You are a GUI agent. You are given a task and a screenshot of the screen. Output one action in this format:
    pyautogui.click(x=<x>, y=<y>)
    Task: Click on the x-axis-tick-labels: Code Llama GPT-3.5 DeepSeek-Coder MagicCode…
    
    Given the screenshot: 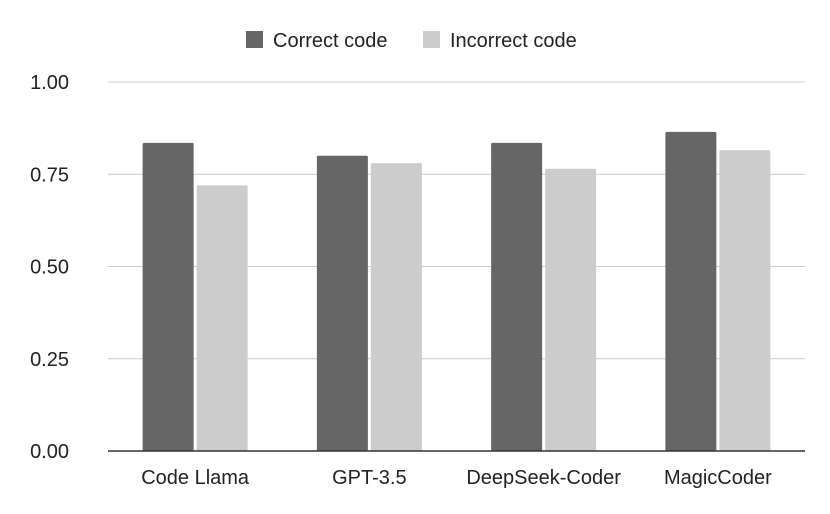 What is the action you would take?
    pyautogui.click(x=456, y=478)
    